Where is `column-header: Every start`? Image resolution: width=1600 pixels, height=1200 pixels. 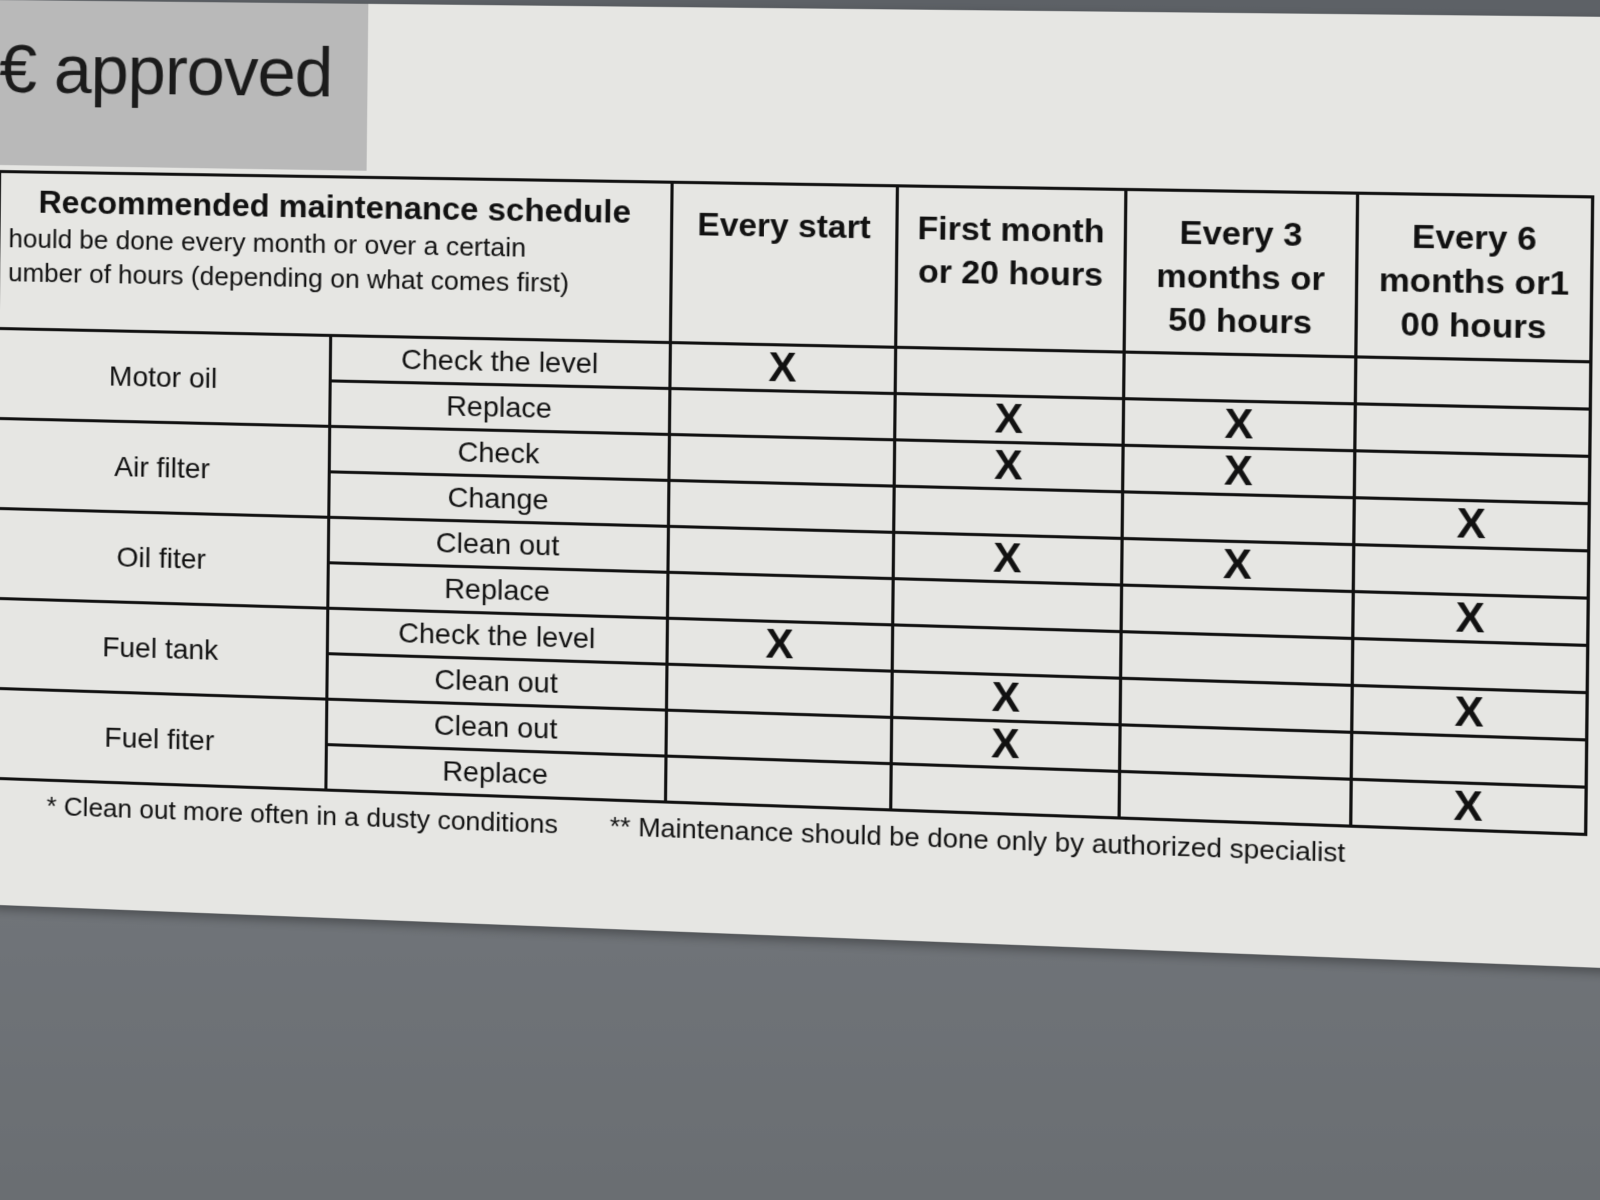 column-header: Every start is located at coordinates (784, 265).